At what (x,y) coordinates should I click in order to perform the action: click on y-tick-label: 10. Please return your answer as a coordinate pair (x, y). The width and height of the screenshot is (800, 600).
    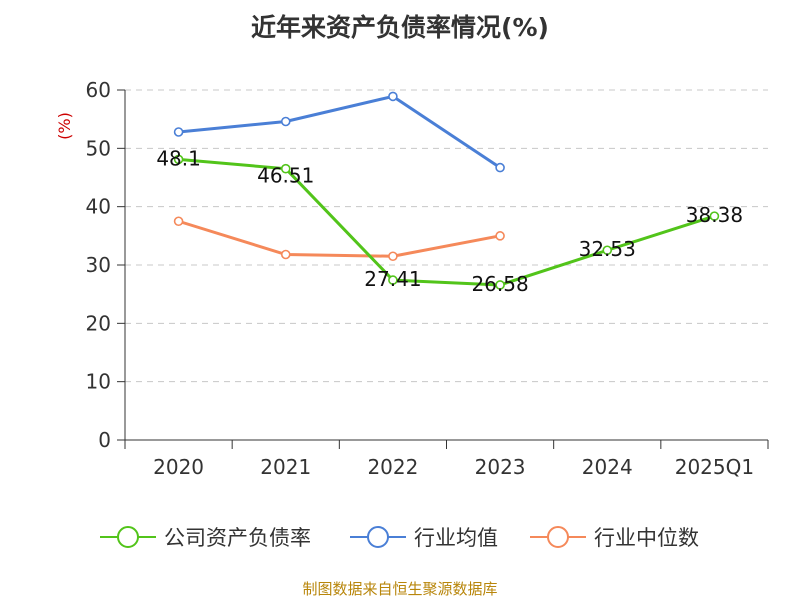
    Looking at the image, I should click on (98, 382).